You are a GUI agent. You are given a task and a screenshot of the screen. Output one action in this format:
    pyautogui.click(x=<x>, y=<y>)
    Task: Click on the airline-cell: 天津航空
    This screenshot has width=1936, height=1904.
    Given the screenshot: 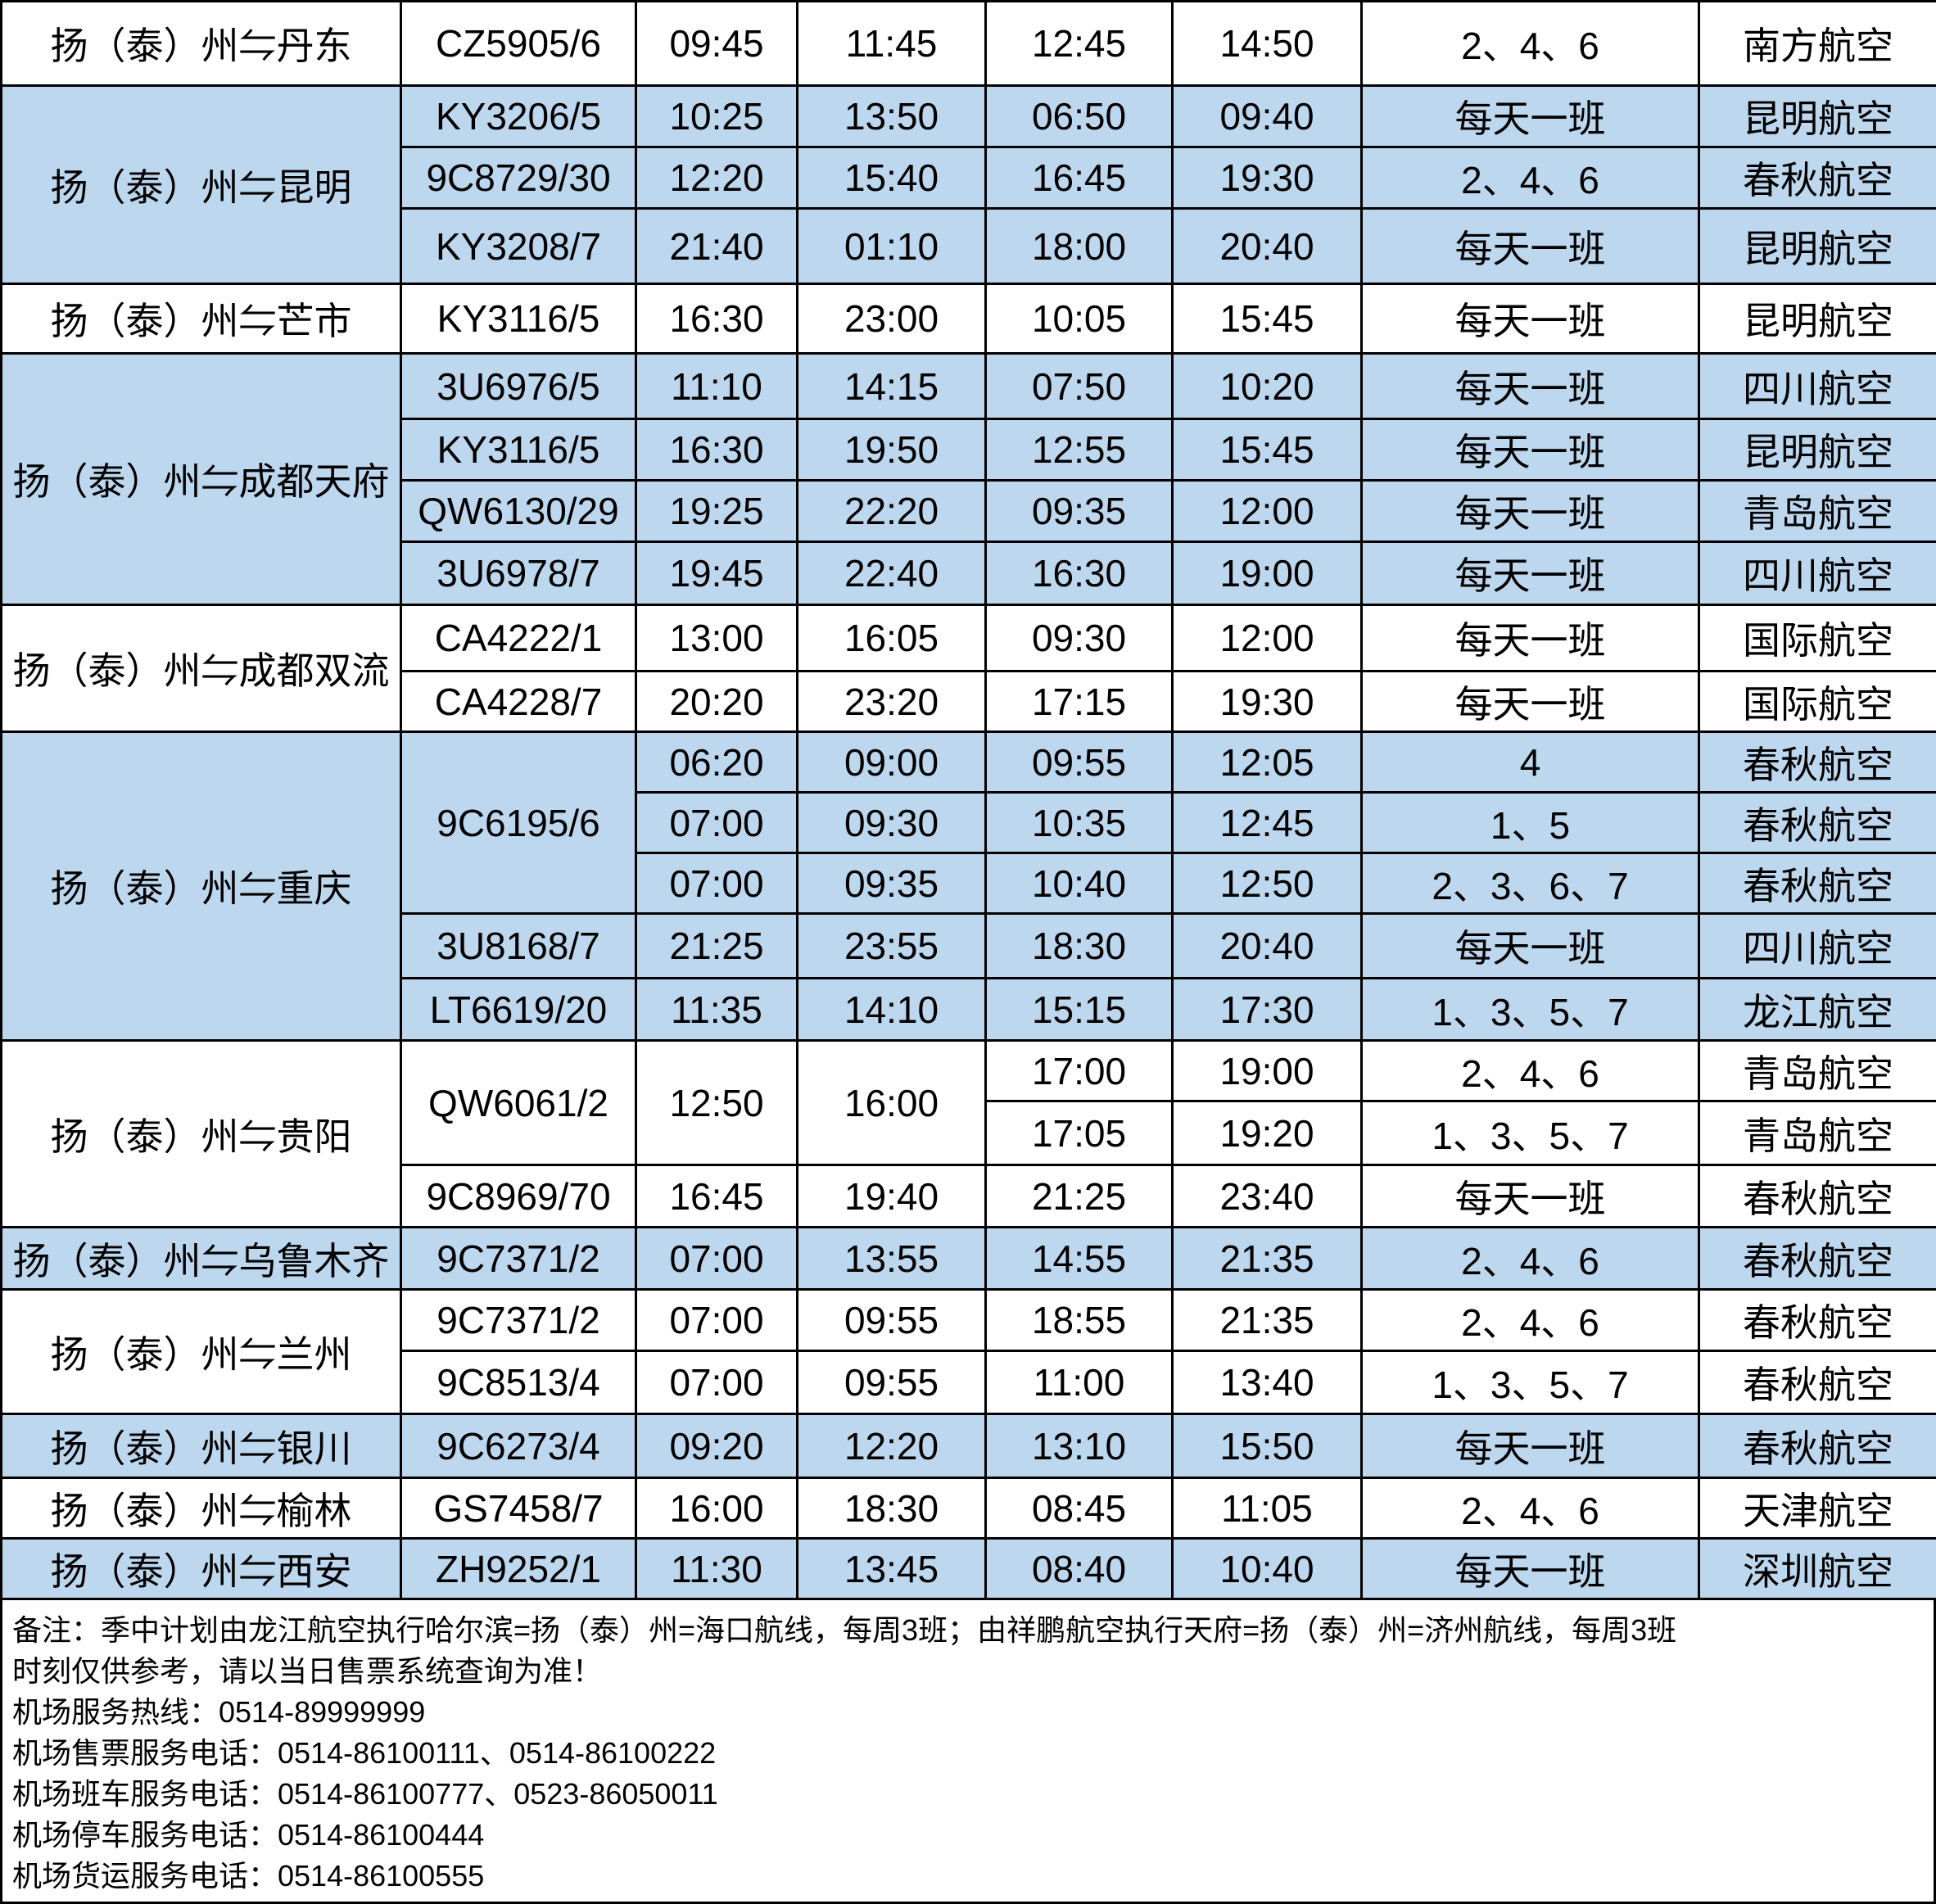 What is the action you would take?
    pyautogui.click(x=1817, y=1509)
    